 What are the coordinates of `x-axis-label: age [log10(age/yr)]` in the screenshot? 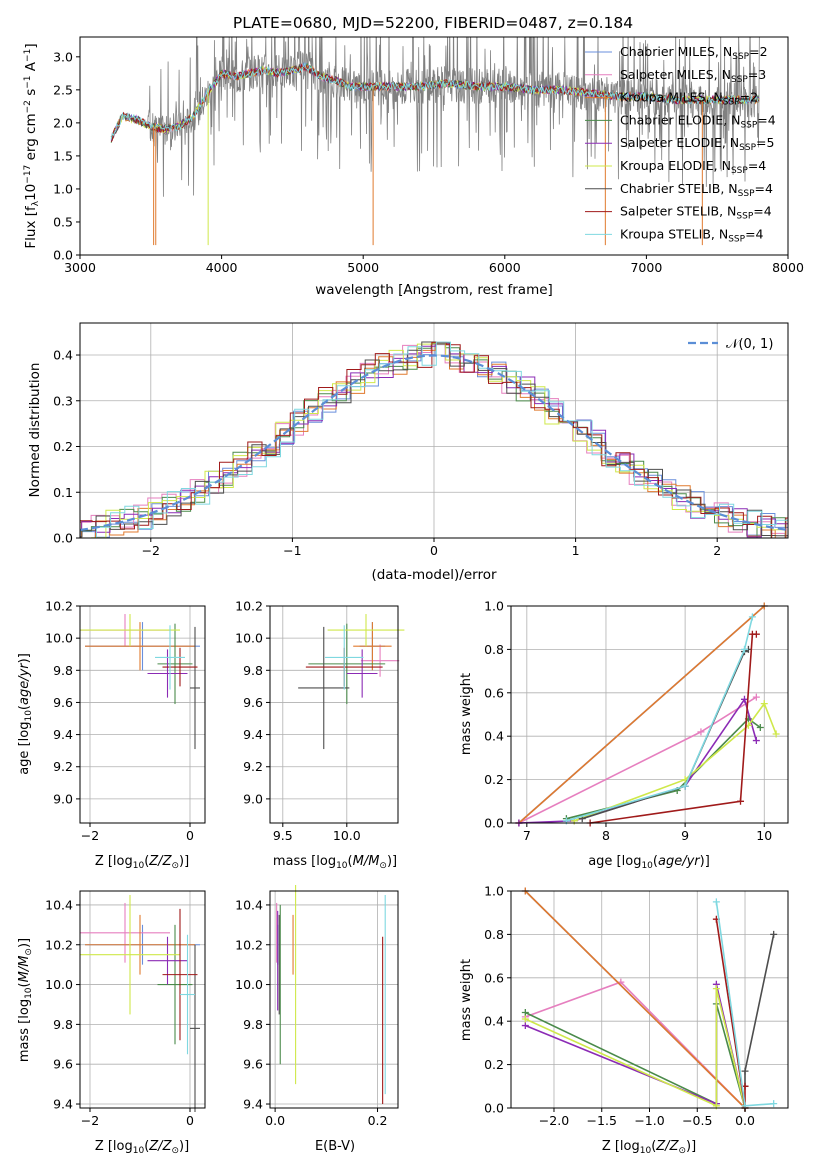 It's located at (649, 862).